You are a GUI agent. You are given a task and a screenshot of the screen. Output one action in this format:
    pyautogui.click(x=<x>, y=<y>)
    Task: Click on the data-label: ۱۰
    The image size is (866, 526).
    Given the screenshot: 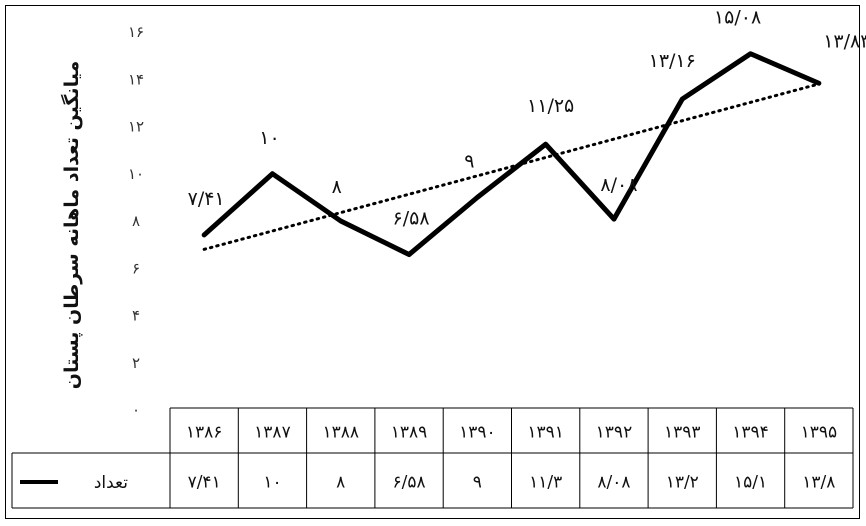 What is the action you would take?
    pyautogui.click(x=269, y=138)
    